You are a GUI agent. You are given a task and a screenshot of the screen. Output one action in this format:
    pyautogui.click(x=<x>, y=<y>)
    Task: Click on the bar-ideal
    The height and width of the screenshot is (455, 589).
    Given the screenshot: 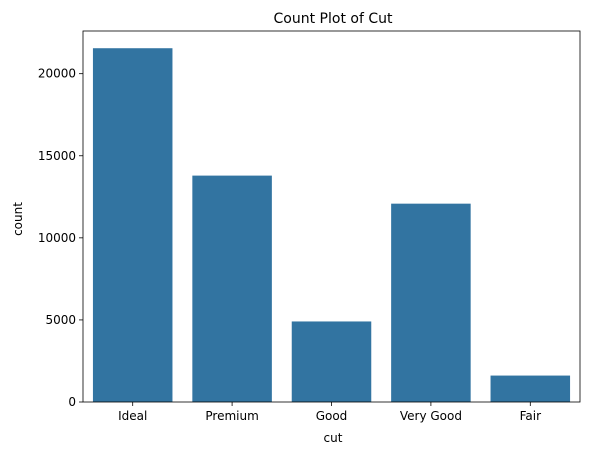 What is the action you would take?
    pyautogui.click(x=132, y=225)
    